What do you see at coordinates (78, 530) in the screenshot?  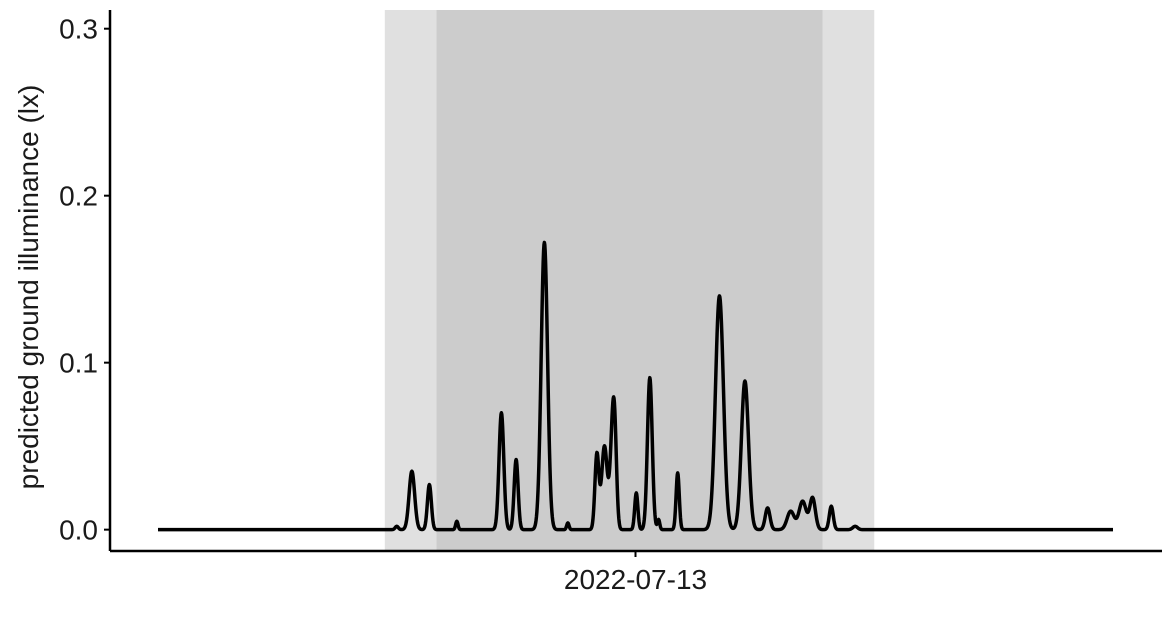 I see `y-tick-label: 0.0` at bounding box center [78, 530].